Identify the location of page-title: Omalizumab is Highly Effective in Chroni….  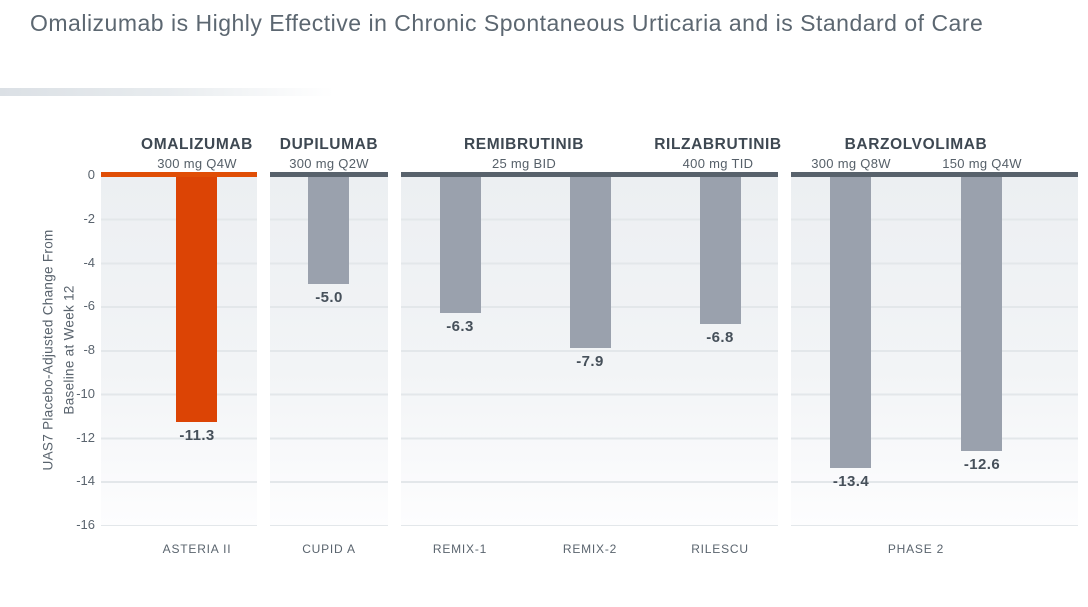
(507, 23).